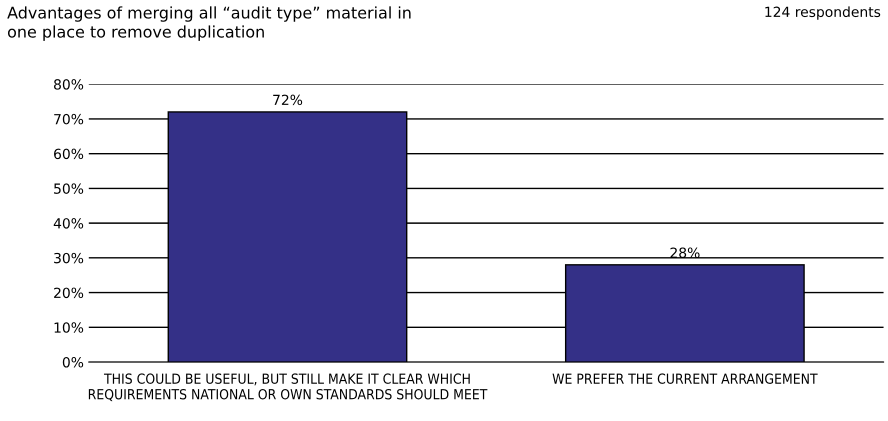  Describe the element at coordinates (69, 84) in the screenshot. I see `y-tick-label: 80%` at that location.